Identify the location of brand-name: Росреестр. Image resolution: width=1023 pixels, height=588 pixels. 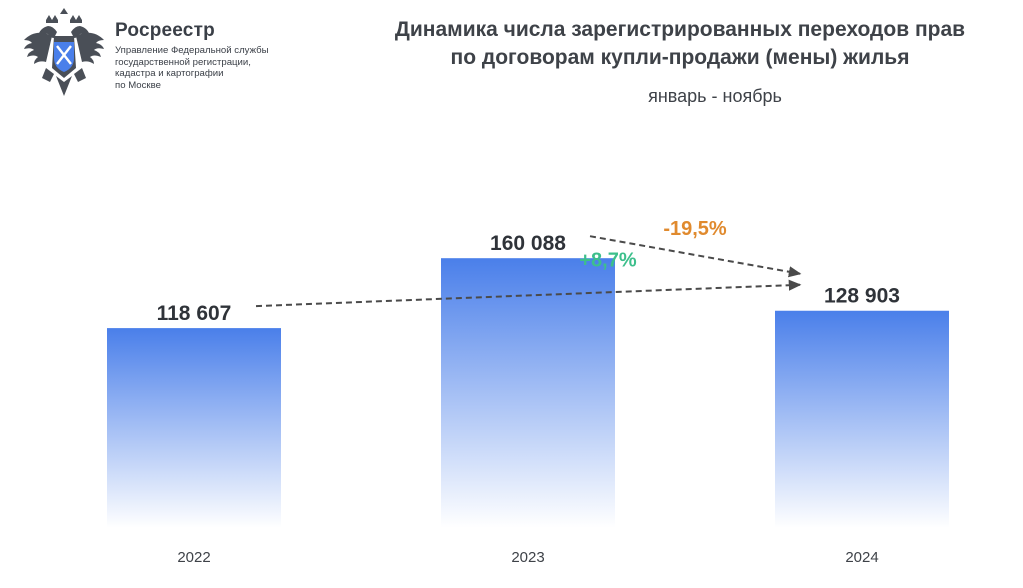
(165, 30).